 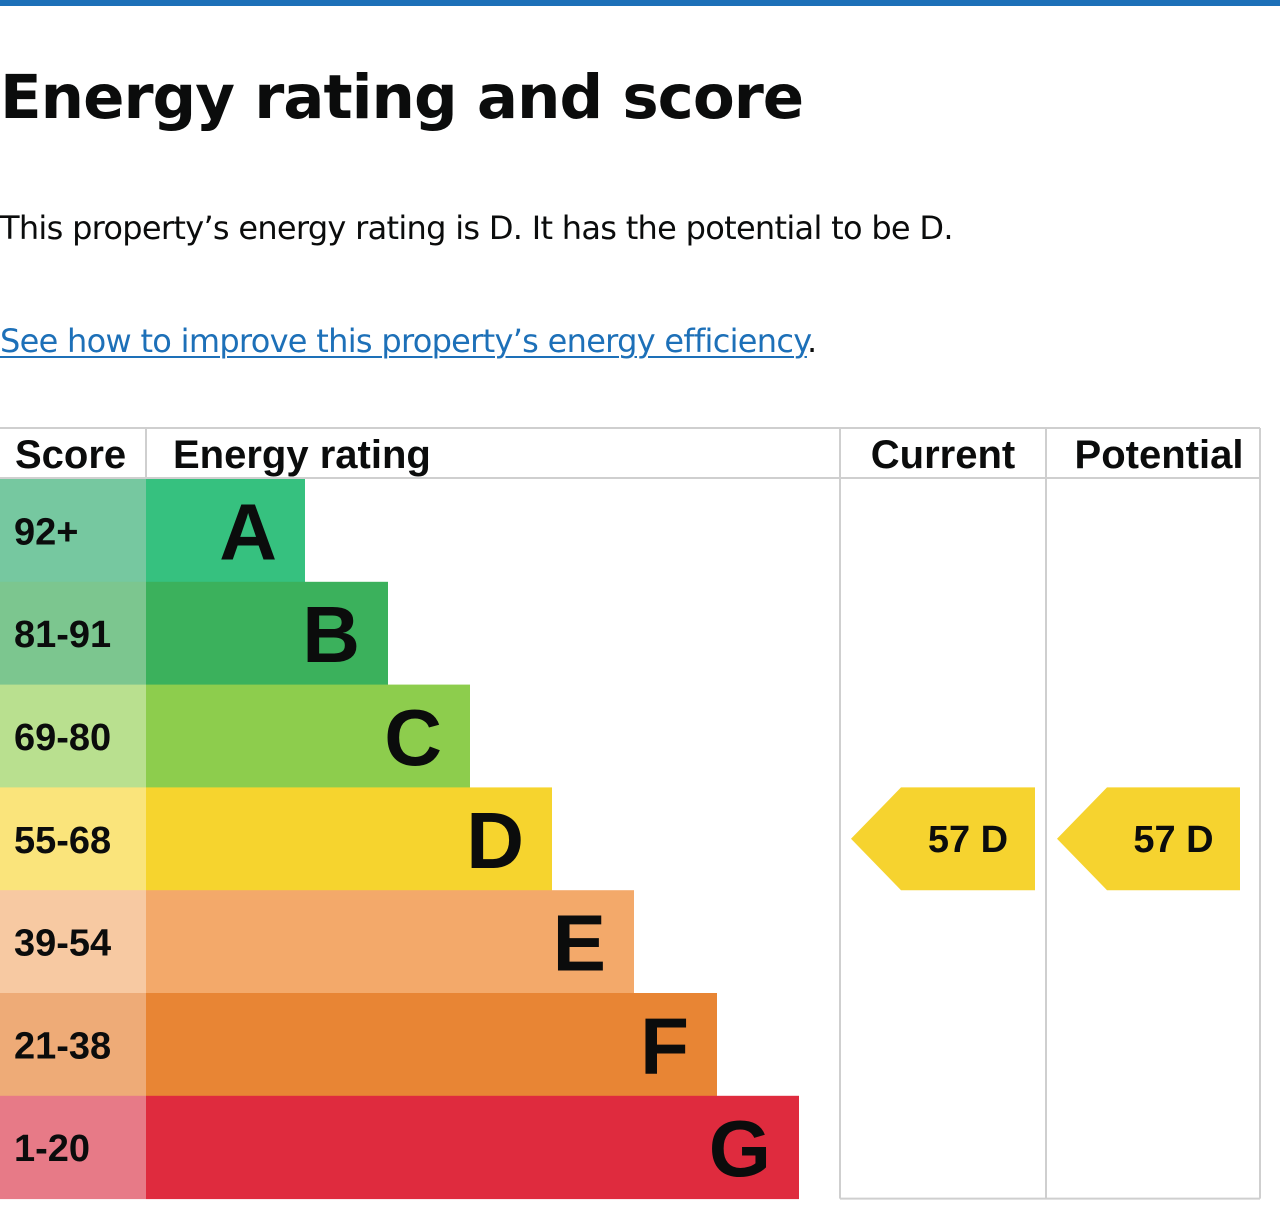 I want to click on score-cell-e, so click(x=73, y=942).